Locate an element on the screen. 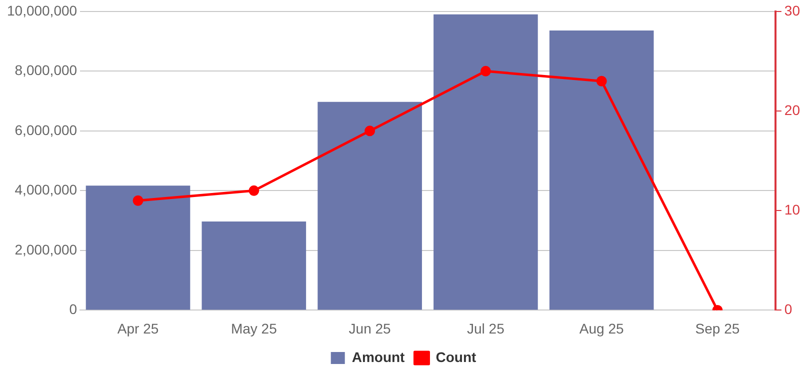 The image size is (807, 375). y-tick-label: 6,000,000 is located at coordinates (46, 130).